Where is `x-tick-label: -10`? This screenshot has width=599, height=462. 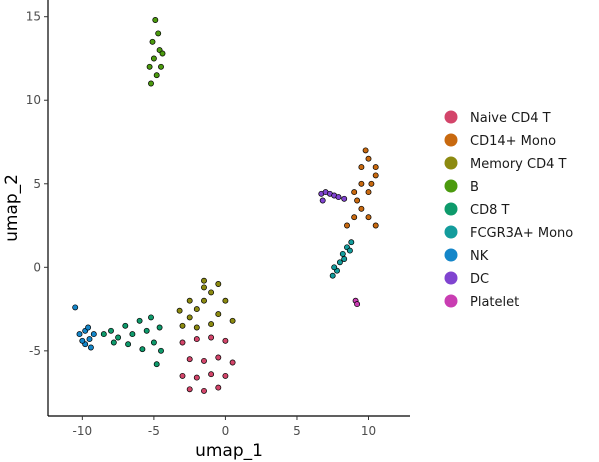
x-tick-label: -10 is located at coordinates (83, 431).